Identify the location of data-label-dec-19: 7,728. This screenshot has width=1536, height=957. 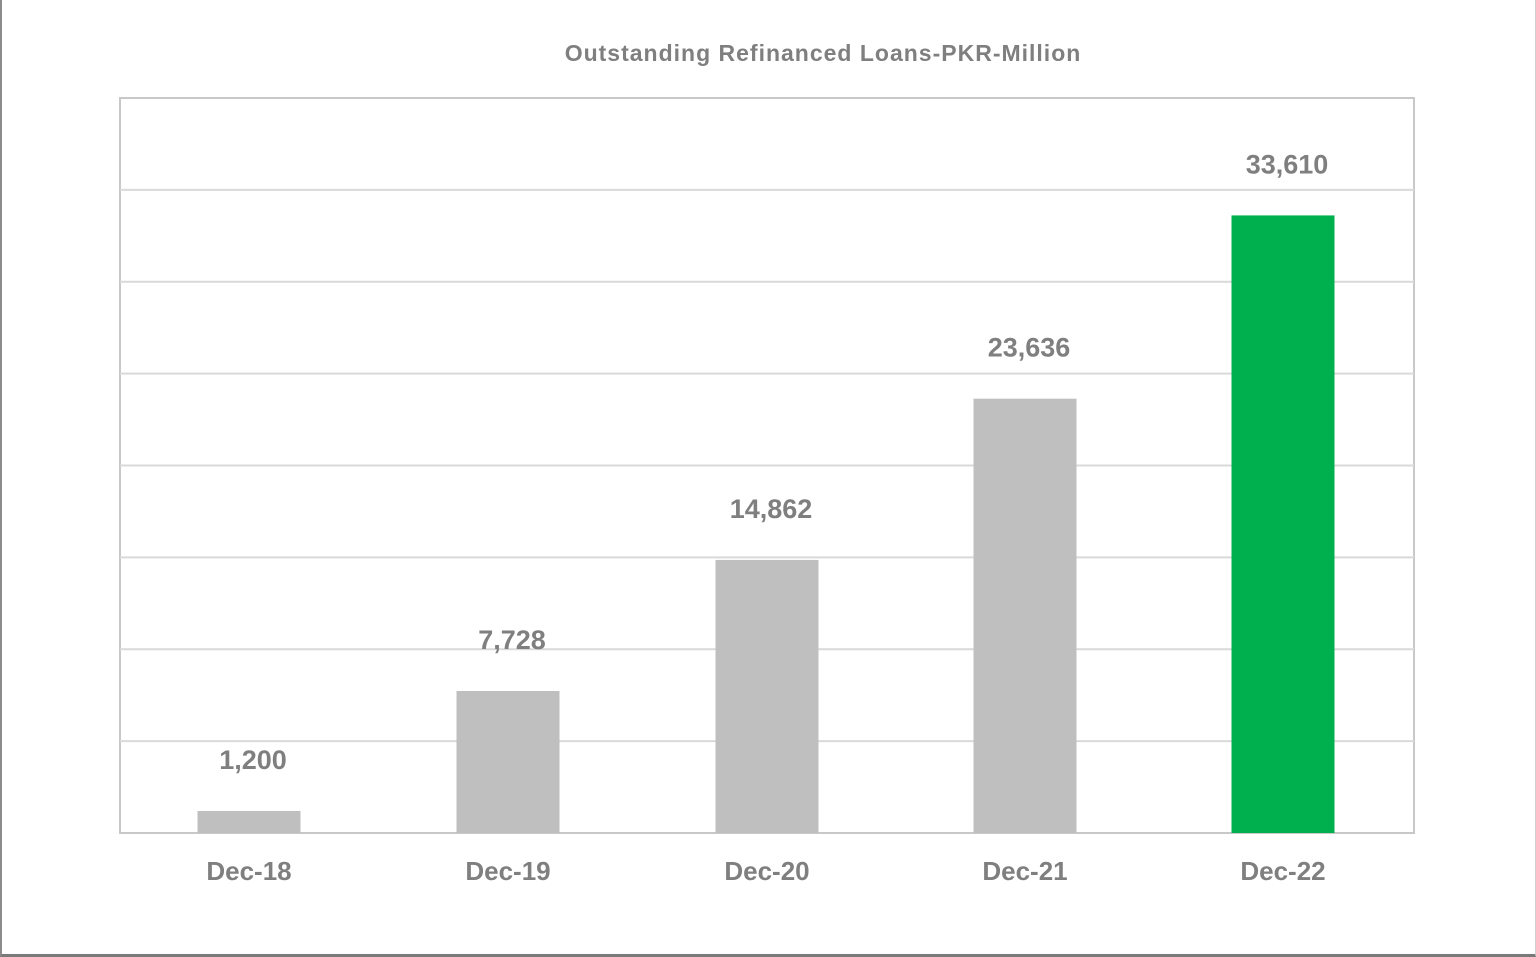
(512, 640).